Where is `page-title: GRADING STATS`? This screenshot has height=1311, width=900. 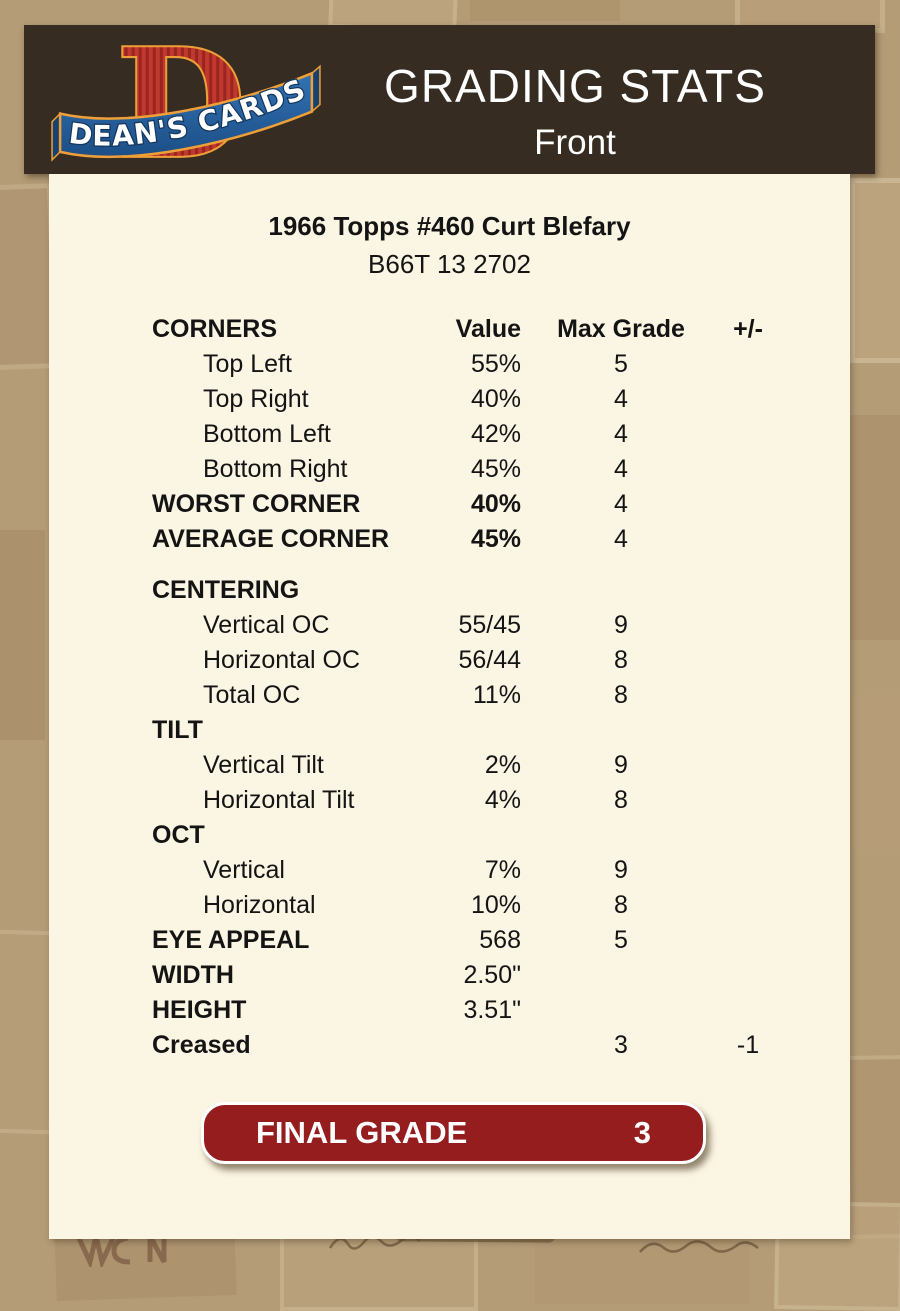 page-title: GRADING STATS is located at coordinates (575, 86).